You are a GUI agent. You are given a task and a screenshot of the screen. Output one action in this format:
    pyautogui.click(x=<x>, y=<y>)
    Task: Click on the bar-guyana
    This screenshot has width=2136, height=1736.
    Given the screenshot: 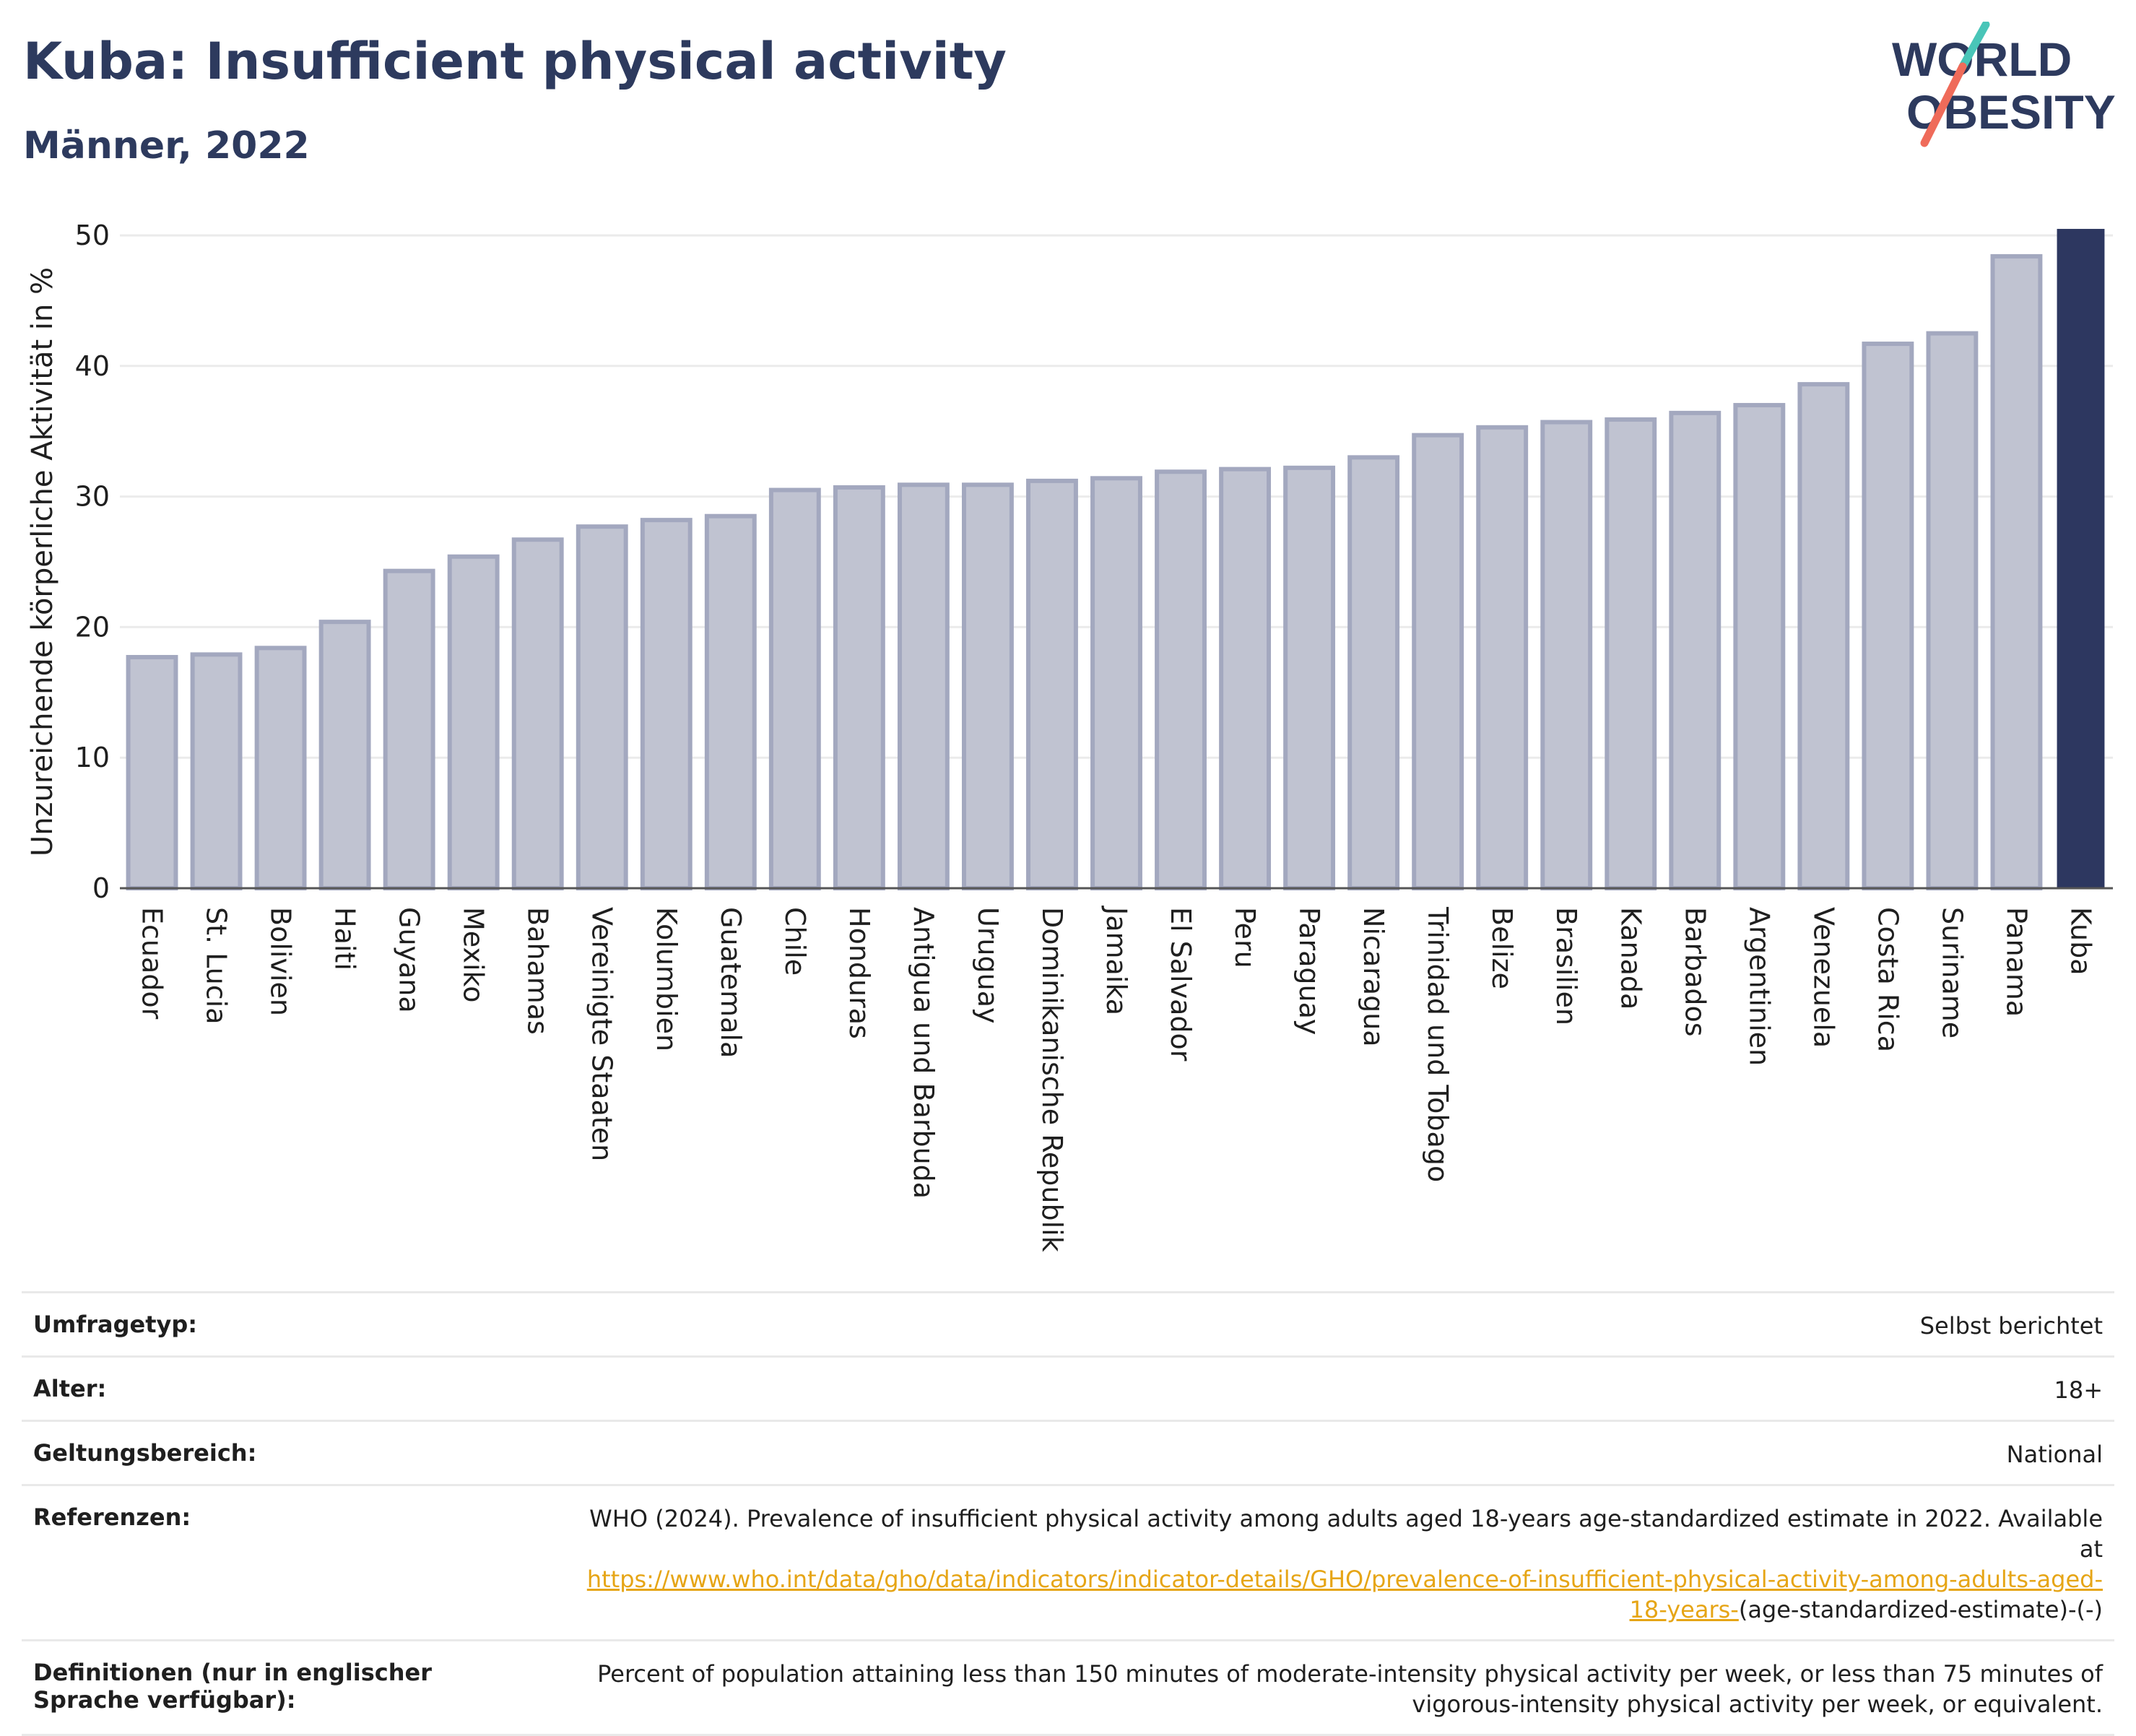 What is the action you would take?
    pyautogui.click(x=409, y=729)
    